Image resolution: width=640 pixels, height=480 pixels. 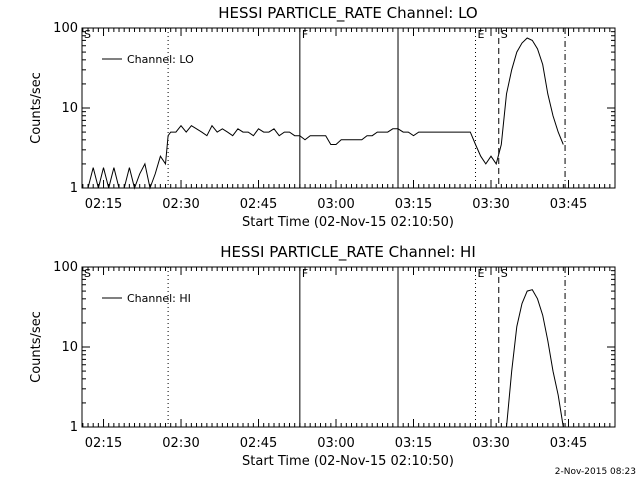 I want to click on y-tick-label-hi-0: 1, so click(x=74, y=427).